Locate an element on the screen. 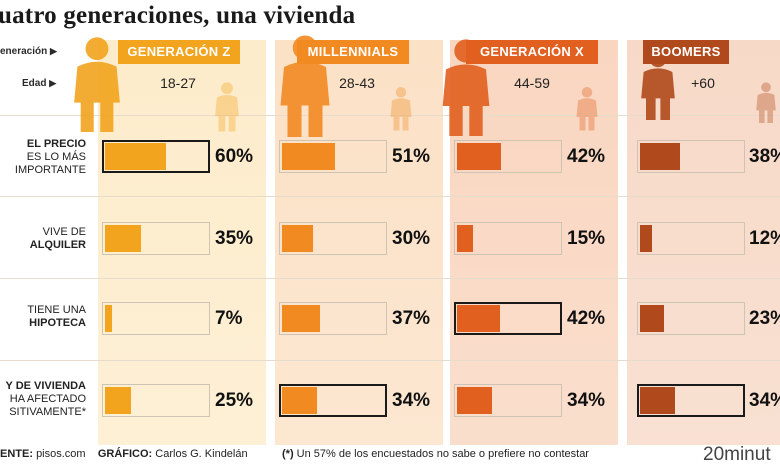 Image resolution: width=780 pixels, height=470 pixels. generation-age: 44-59 is located at coordinates (532, 83).